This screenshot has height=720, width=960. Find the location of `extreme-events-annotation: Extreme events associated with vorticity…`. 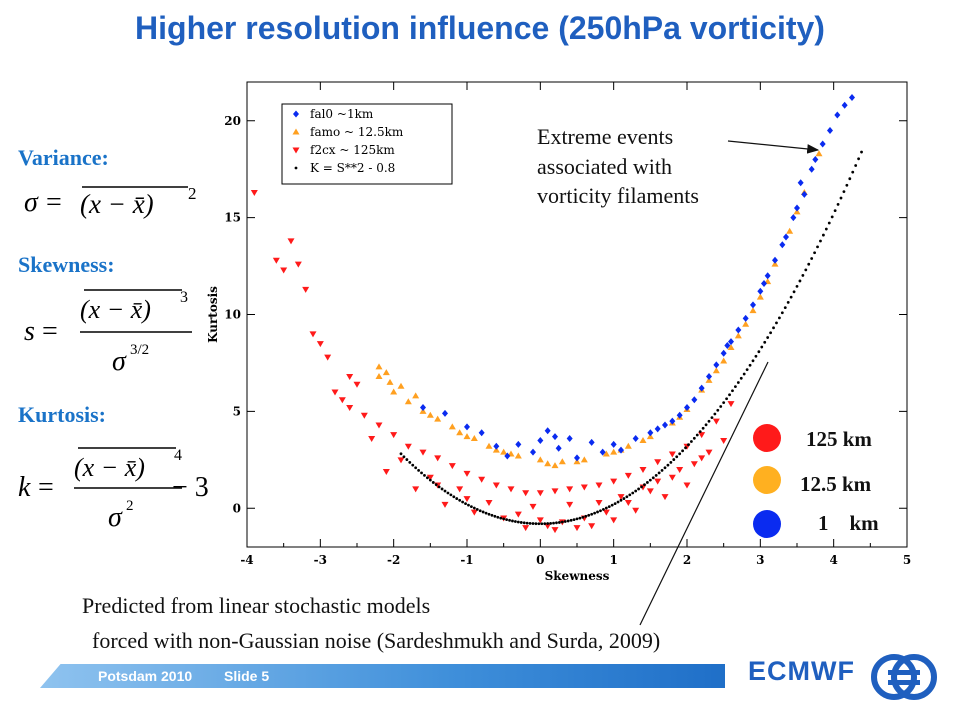

extreme-events-annotation: Extreme events associated with vorticity… is located at coordinates (618, 166).